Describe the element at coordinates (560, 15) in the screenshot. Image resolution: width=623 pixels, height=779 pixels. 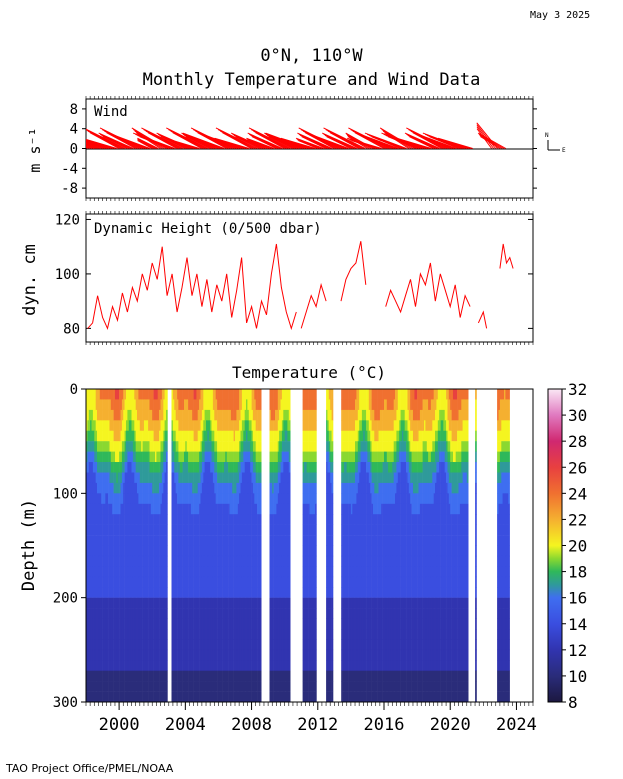
I see `date-stamp: May 3 2025` at that location.